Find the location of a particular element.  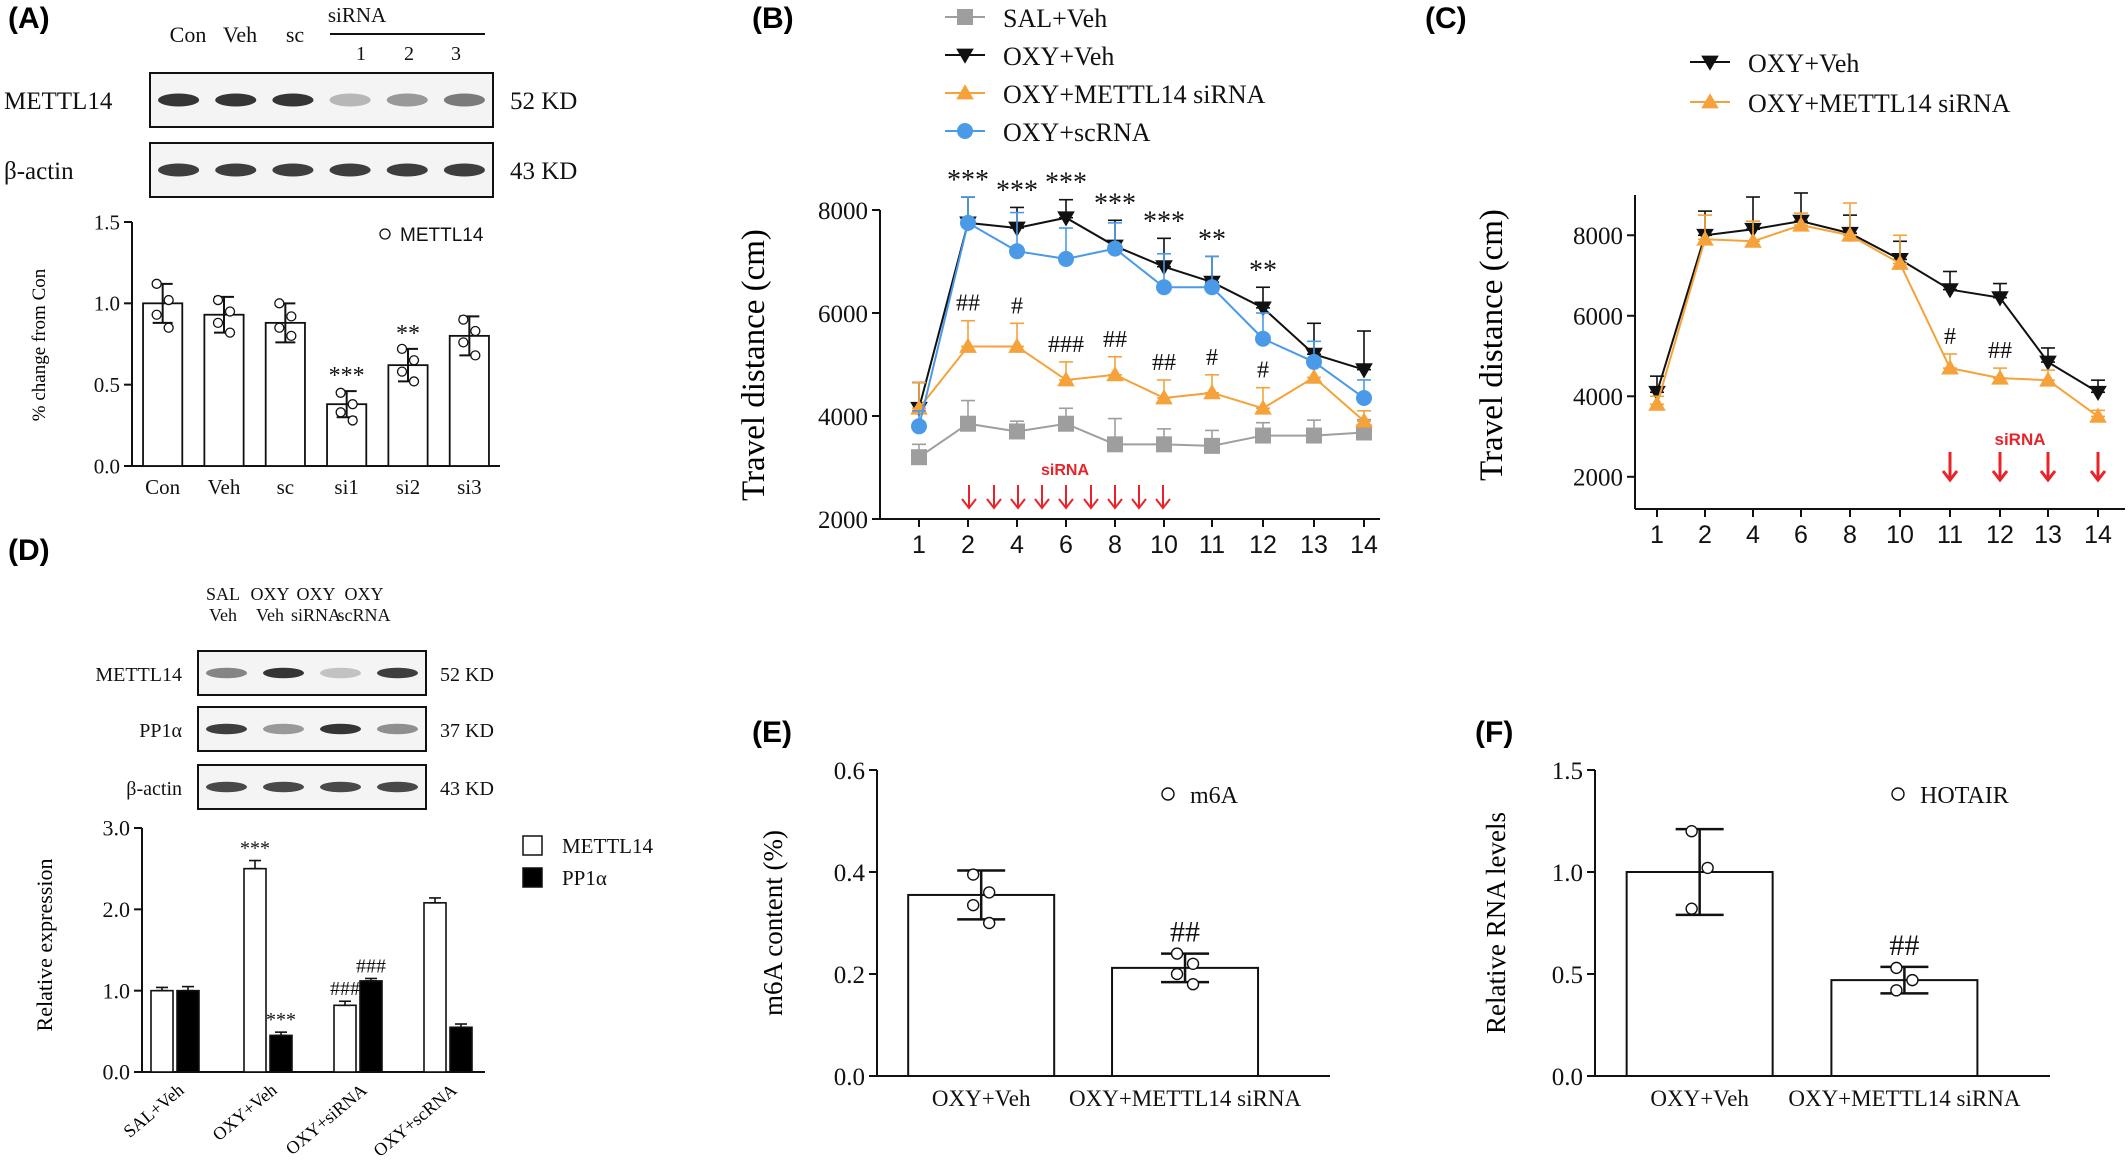

panel-c-sirna-note: siRNA is located at coordinates (2019, 439).